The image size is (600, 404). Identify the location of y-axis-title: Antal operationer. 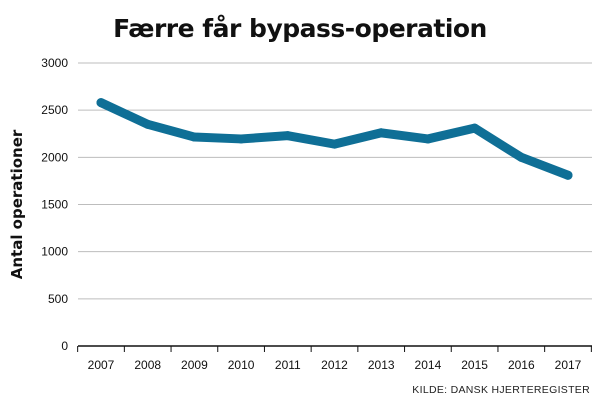
(17, 204).